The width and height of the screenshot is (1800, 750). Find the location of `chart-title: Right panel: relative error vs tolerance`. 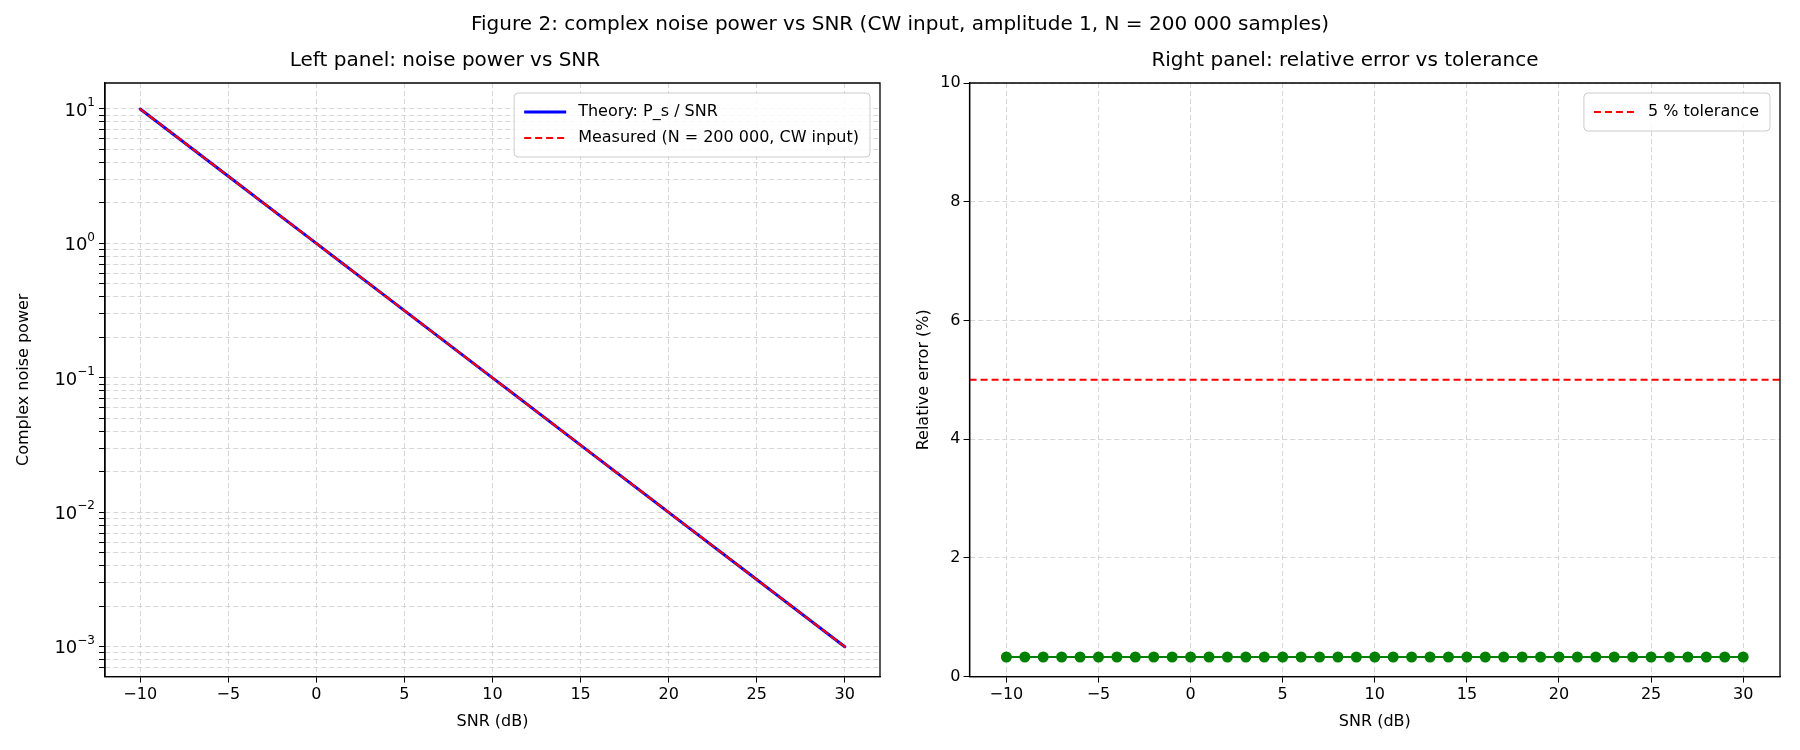

chart-title: Right panel: relative error vs tolerance is located at coordinates (1345, 59).